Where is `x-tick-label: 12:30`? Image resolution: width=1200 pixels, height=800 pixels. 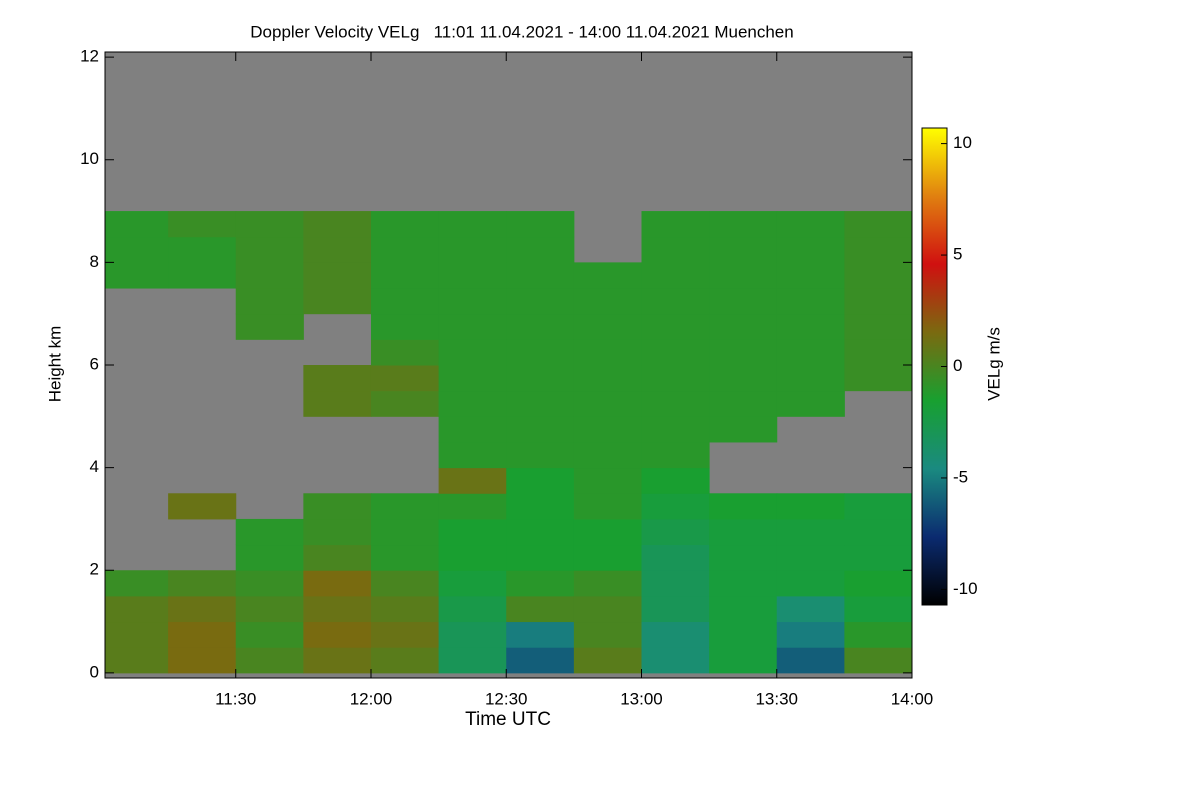
x-tick-label: 12:30 is located at coordinates (506, 698).